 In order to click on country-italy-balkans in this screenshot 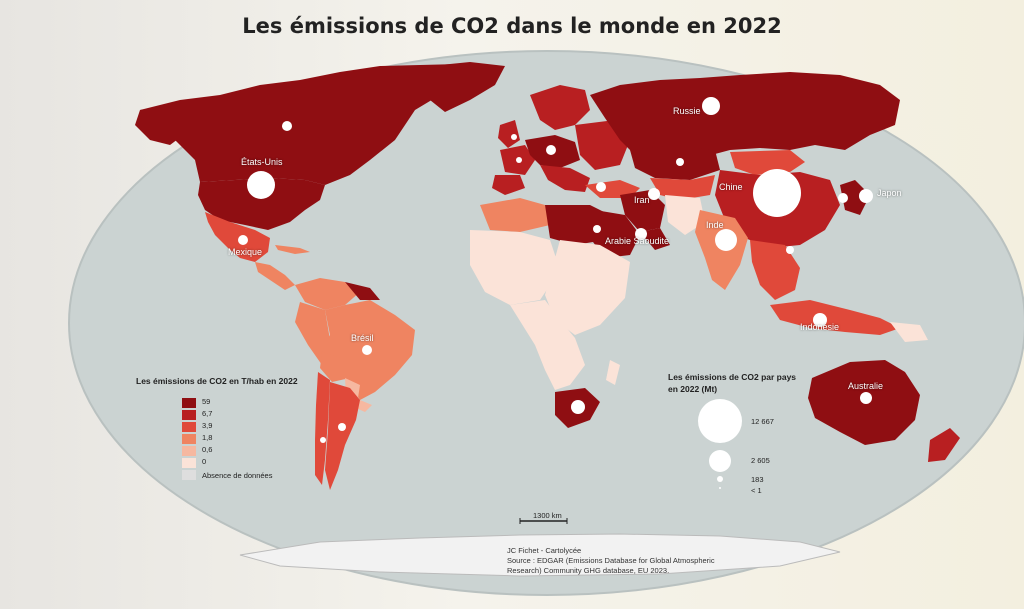, I will do `click(565, 178)`.